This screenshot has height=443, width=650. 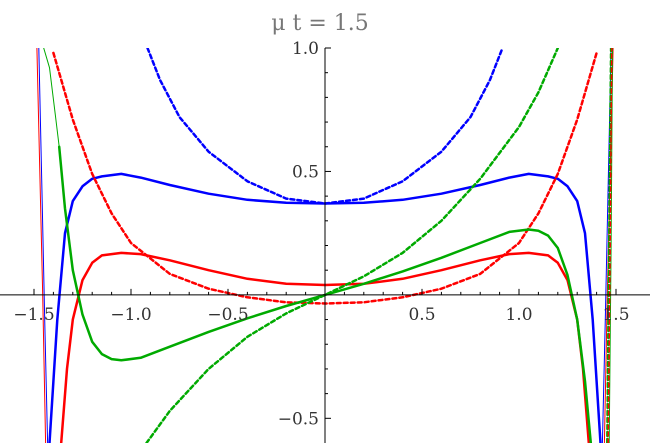 I want to click on y-tick-label: −0.5, so click(x=298, y=419).